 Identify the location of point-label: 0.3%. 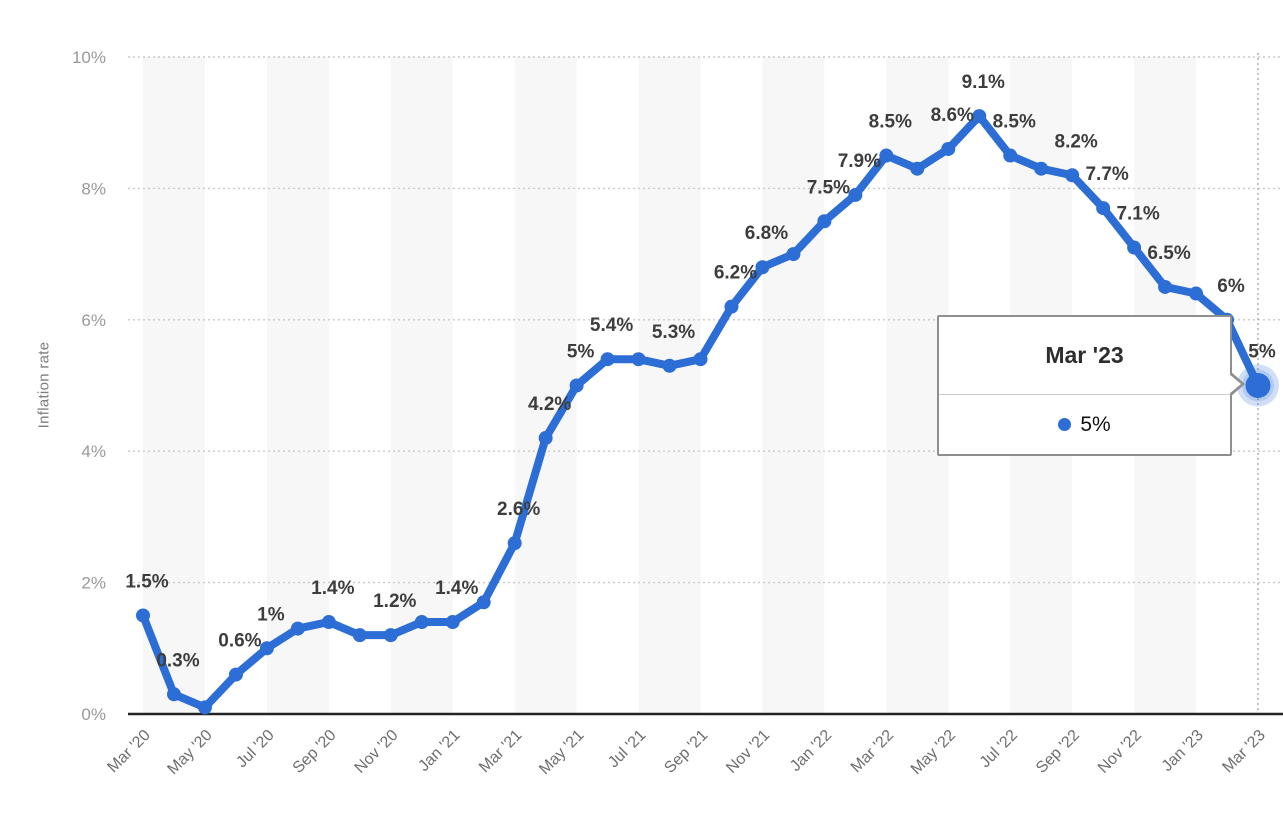
(177, 660).